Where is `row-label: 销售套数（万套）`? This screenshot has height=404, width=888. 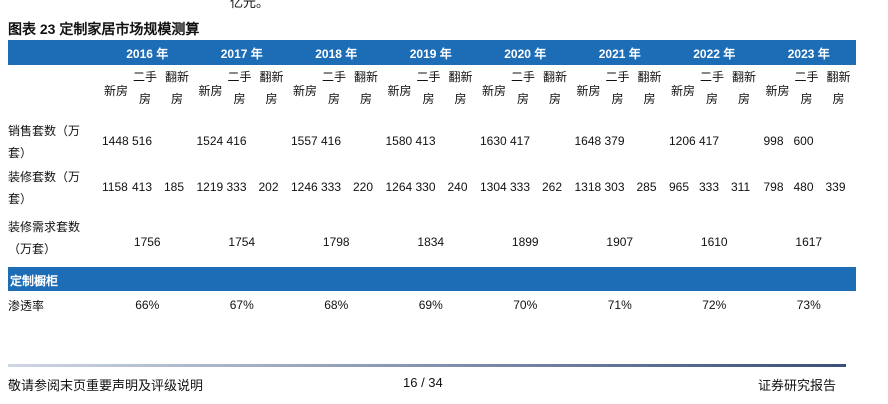
row-label: 销售套数（万套） is located at coordinates (44, 142).